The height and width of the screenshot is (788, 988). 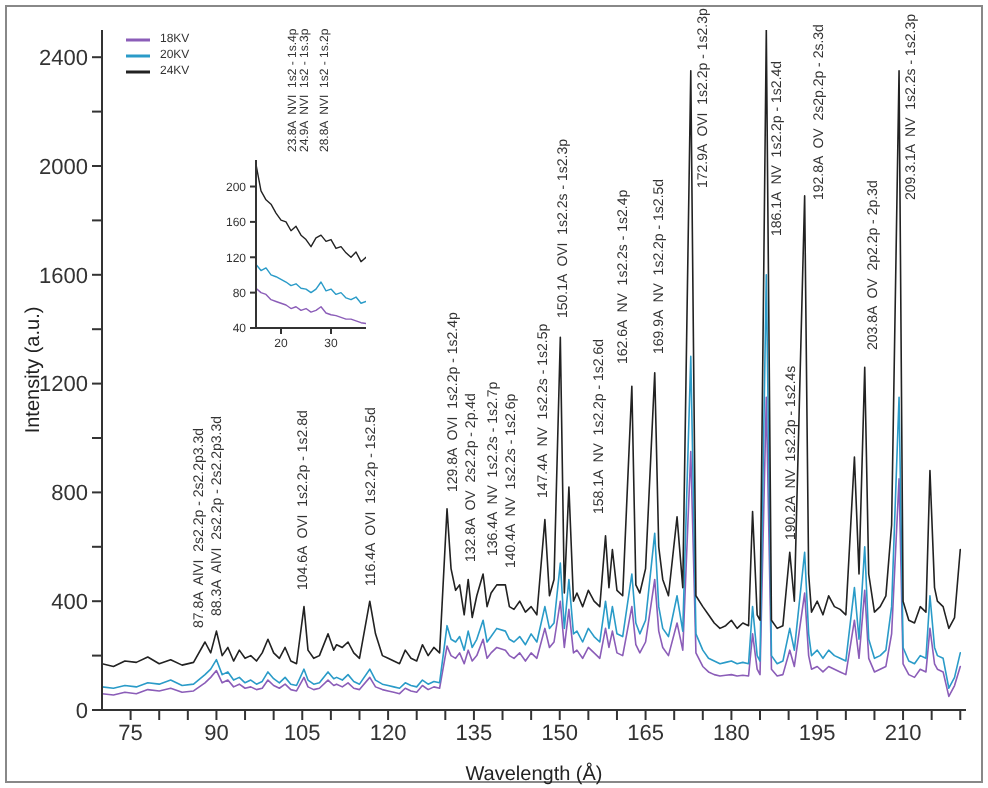 I want to click on x-tick-label: 90, so click(x=216, y=733).